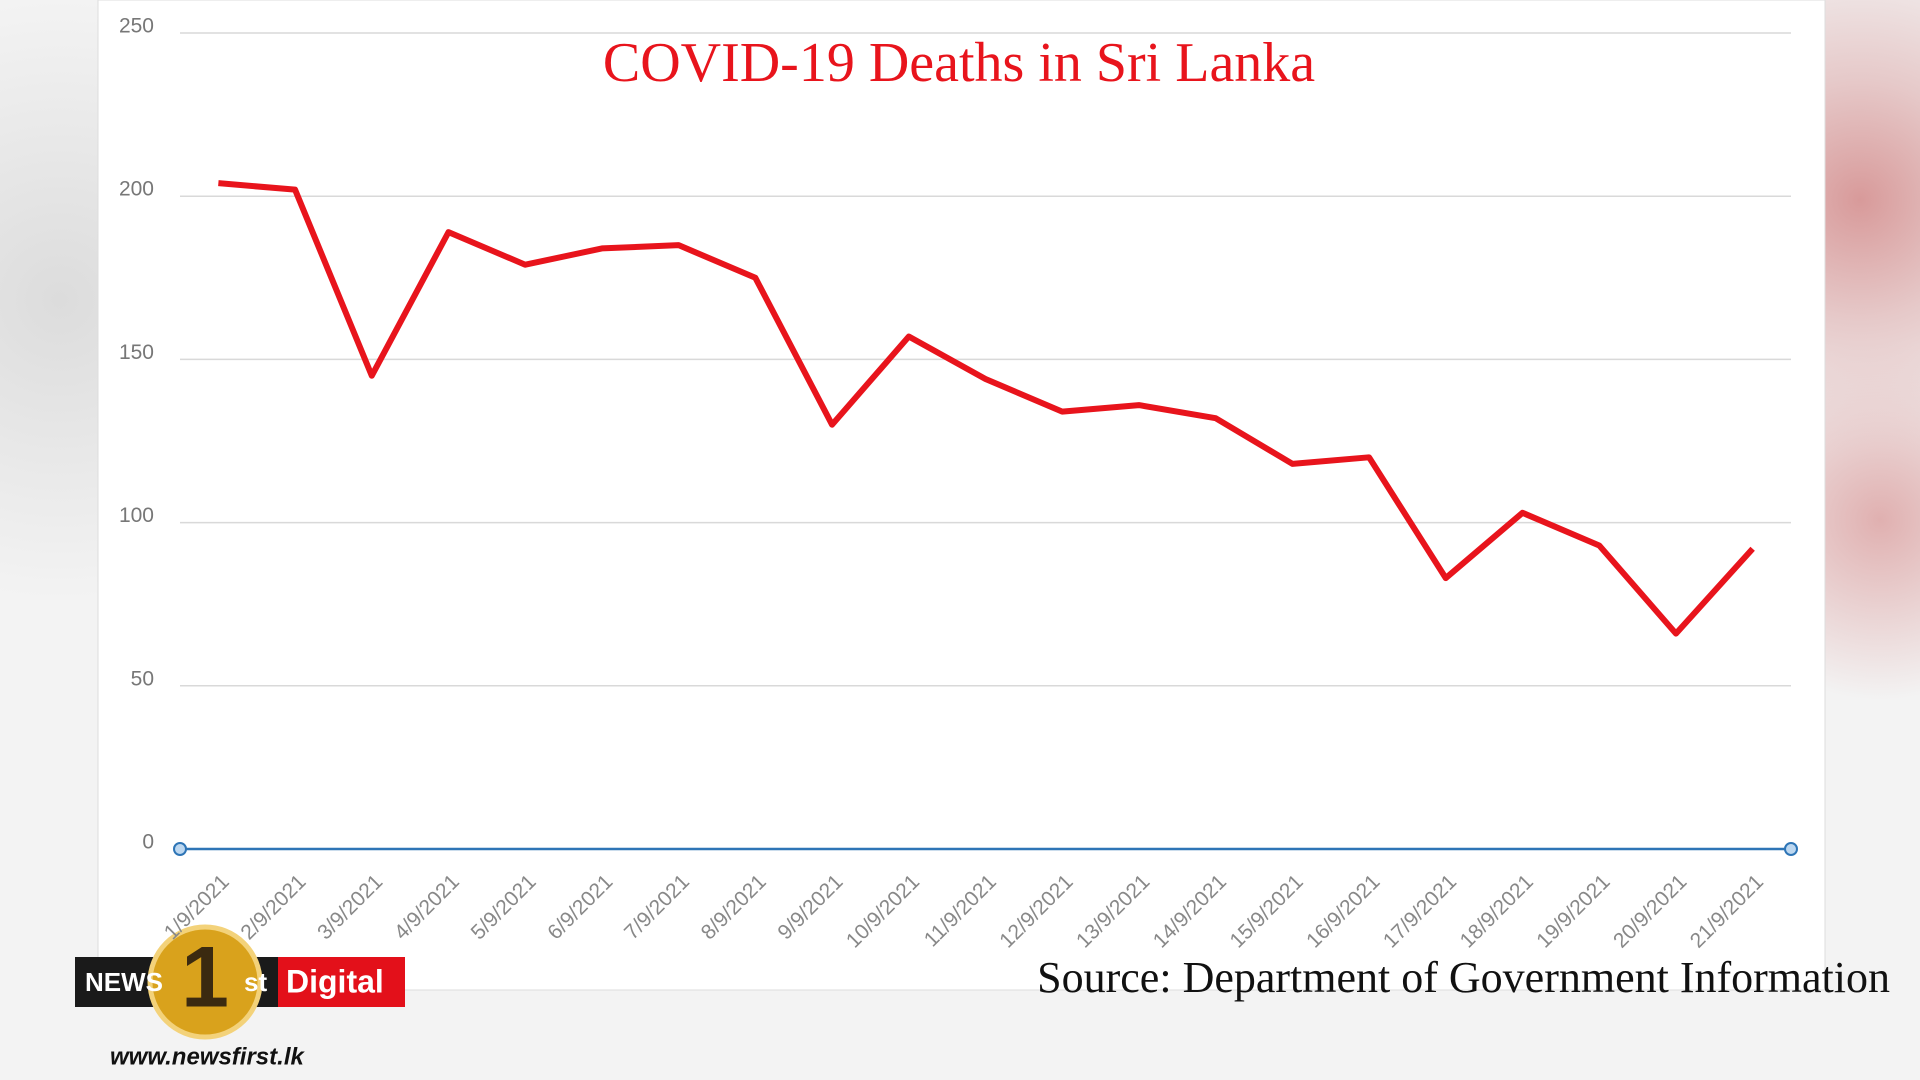 The height and width of the screenshot is (1080, 1920). Describe the element at coordinates (142, 678) in the screenshot. I see `y-tick-label: 50` at that location.